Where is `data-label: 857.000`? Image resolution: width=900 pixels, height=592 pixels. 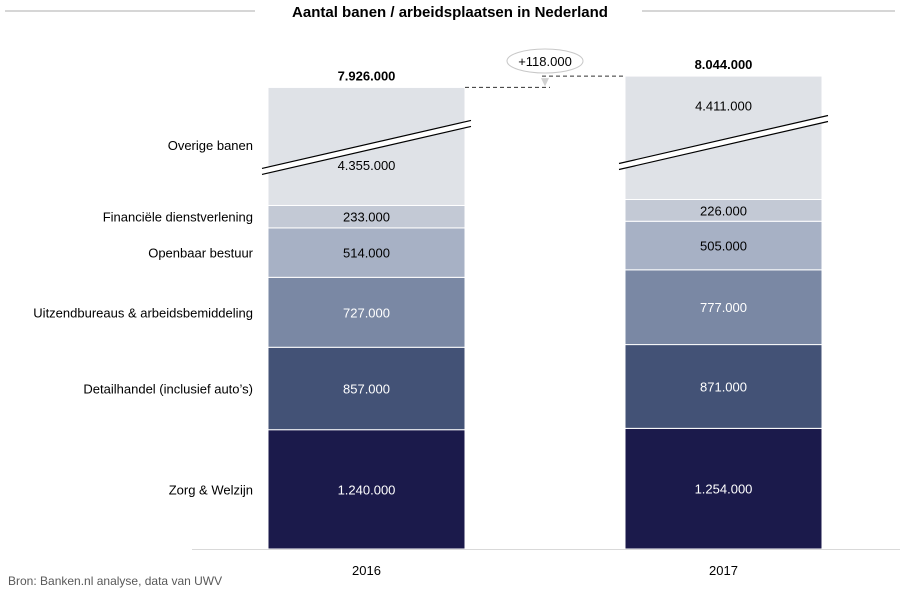 data-label: 857.000 is located at coordinates (366, 388).